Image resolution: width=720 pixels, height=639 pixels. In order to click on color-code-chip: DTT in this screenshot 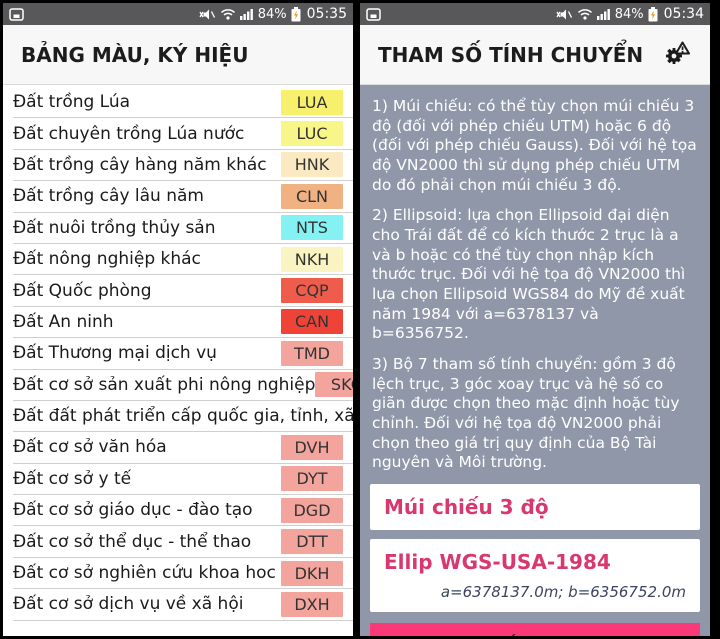, I will do `click(312, 542)`.